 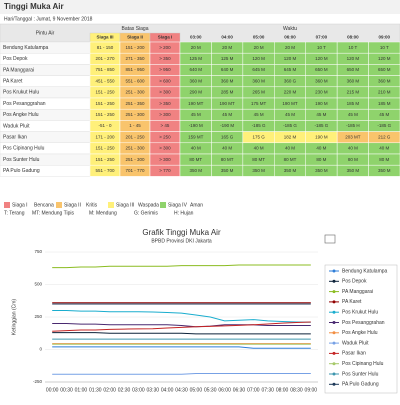 What do you see at coordinates (384, 92) in the screenshot?
I see `level-value: 210 M` at bounding box center [384, 92].